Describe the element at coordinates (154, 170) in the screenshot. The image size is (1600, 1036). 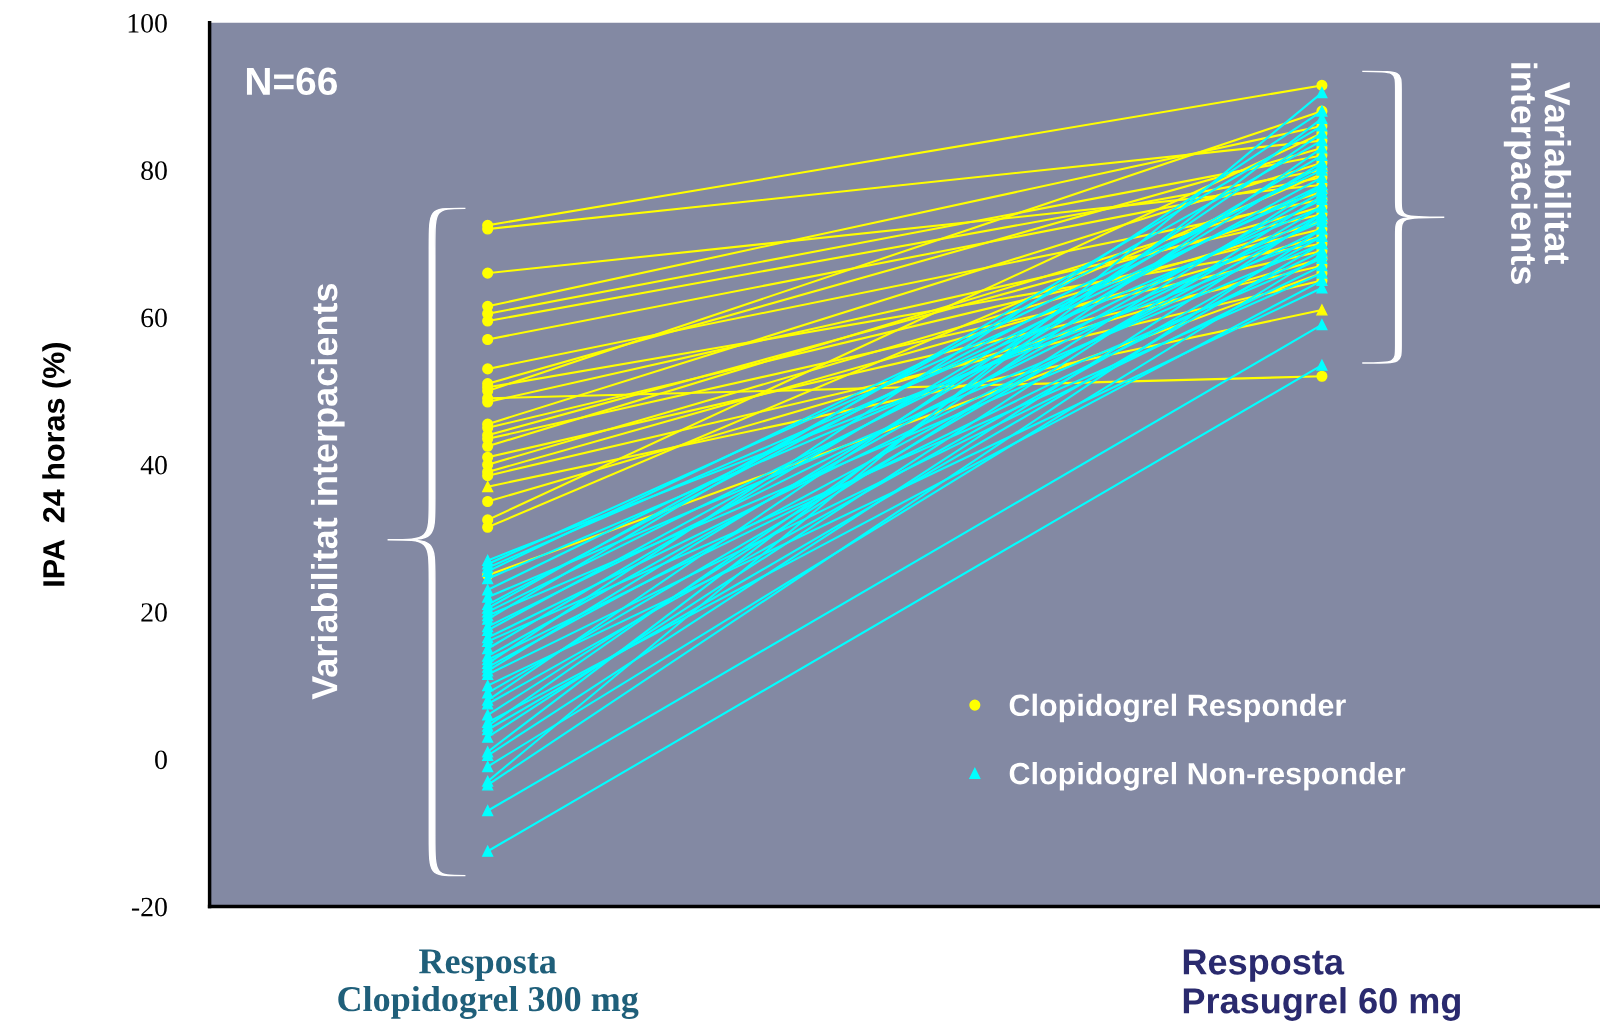
I see `y-tick-label: 80` at that location.